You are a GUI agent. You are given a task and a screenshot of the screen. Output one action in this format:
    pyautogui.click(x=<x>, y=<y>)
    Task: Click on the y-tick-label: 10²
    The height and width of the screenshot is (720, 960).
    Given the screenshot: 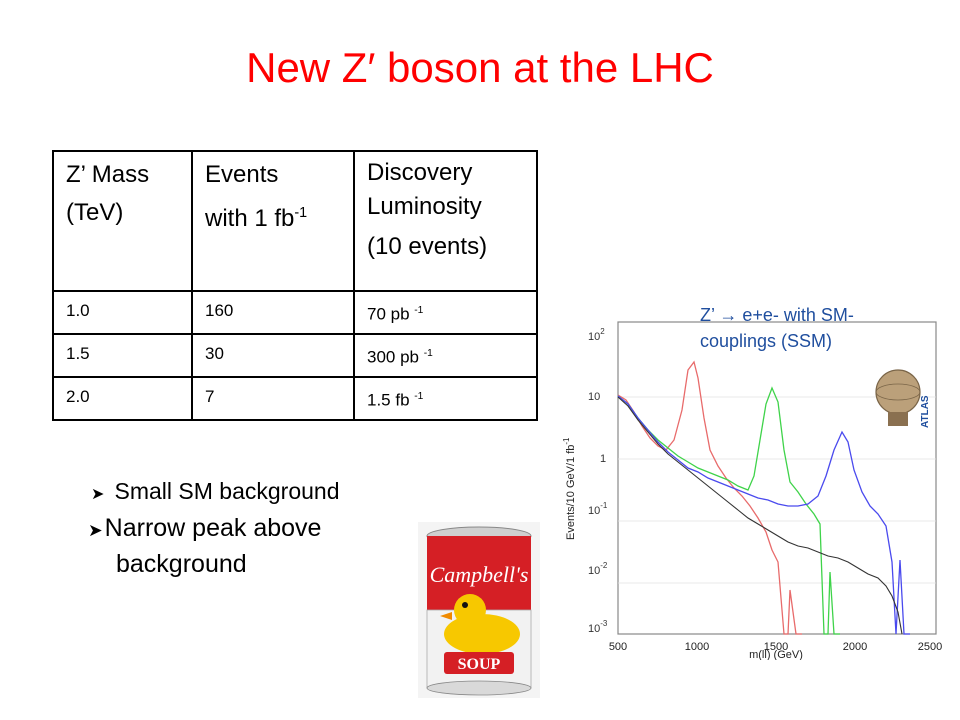 What is the action you would take?
    pyautogui.click(x=596, y=335)
    